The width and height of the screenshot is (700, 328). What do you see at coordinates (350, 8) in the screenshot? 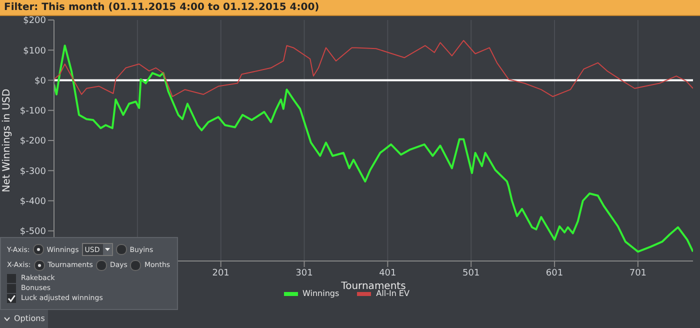
I see `chart-title: Filter: This month (01.11.2015 4:00 to 01.12.2015 4:00)` at bounding box center [350, 8].